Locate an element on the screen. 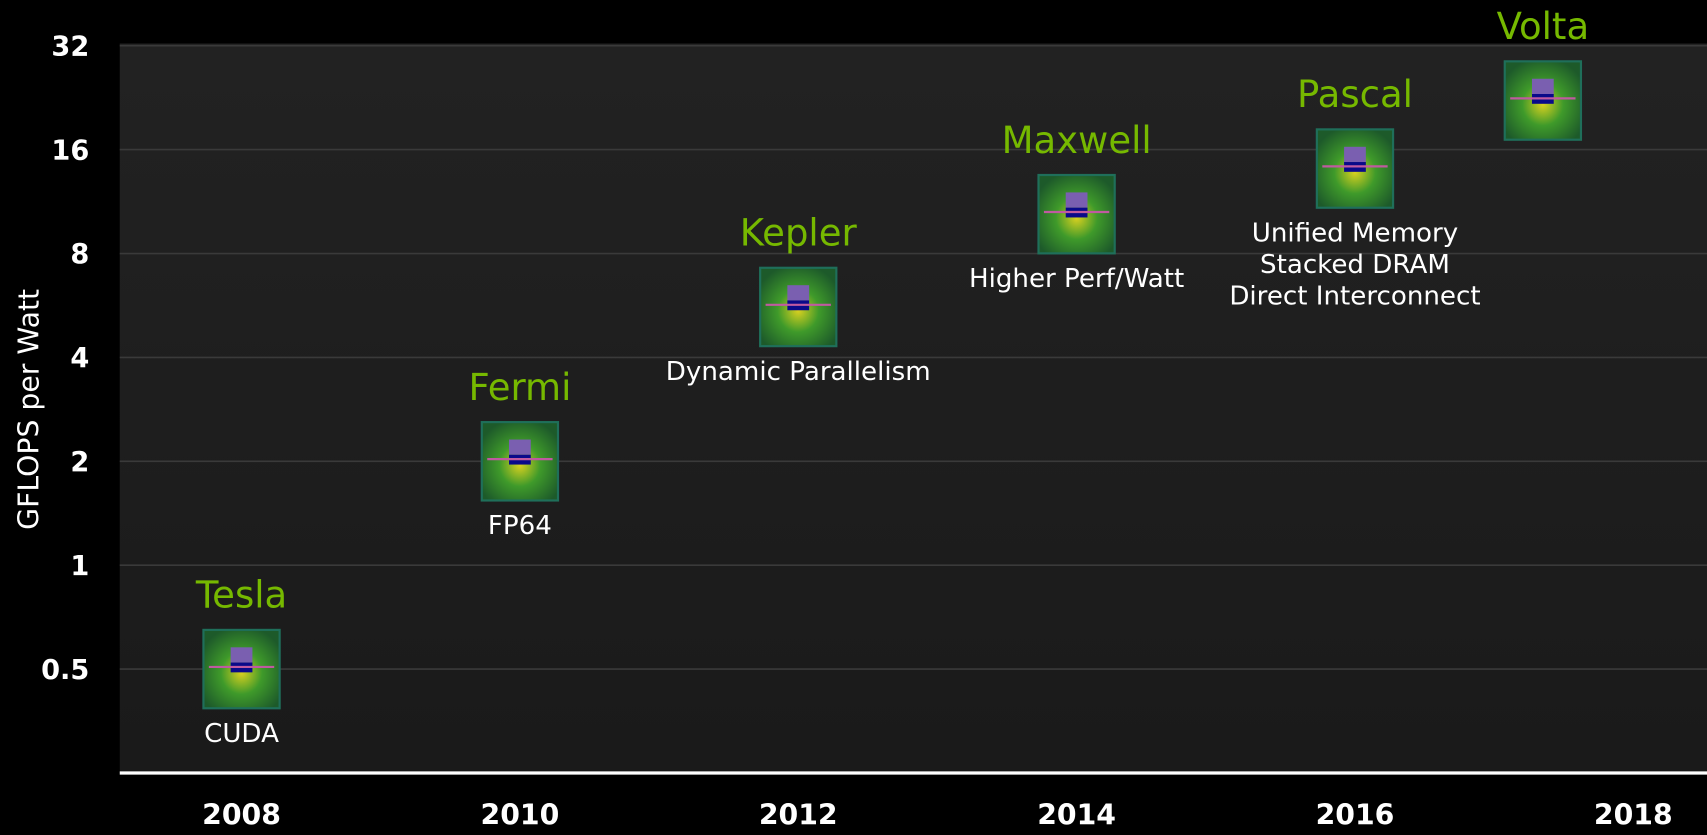  y-tick-label: 0.5 is located at coordinates (65, 670).